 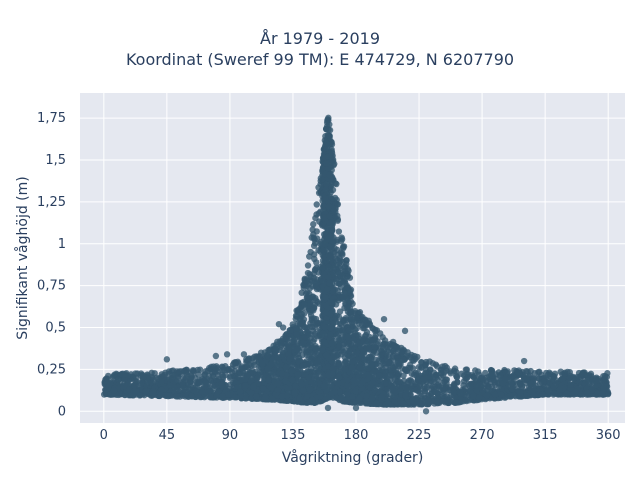 What do you see at coordinates (608, 435) in the screenshot?
I see `x-tick-label: 360` at bounding box center [608, 435].